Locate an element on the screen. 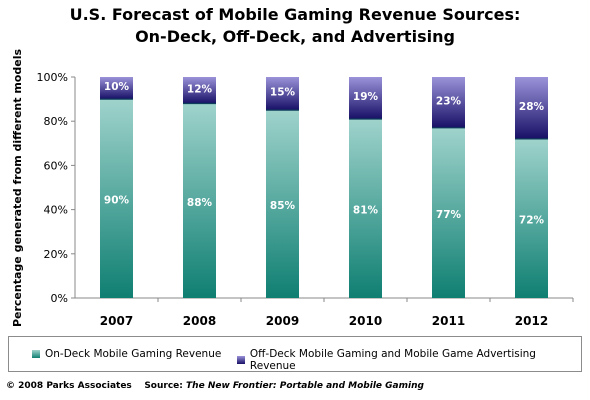 The image size is (590, 400). data-label-off-deck: 23% is located at coordinates (449, 101).